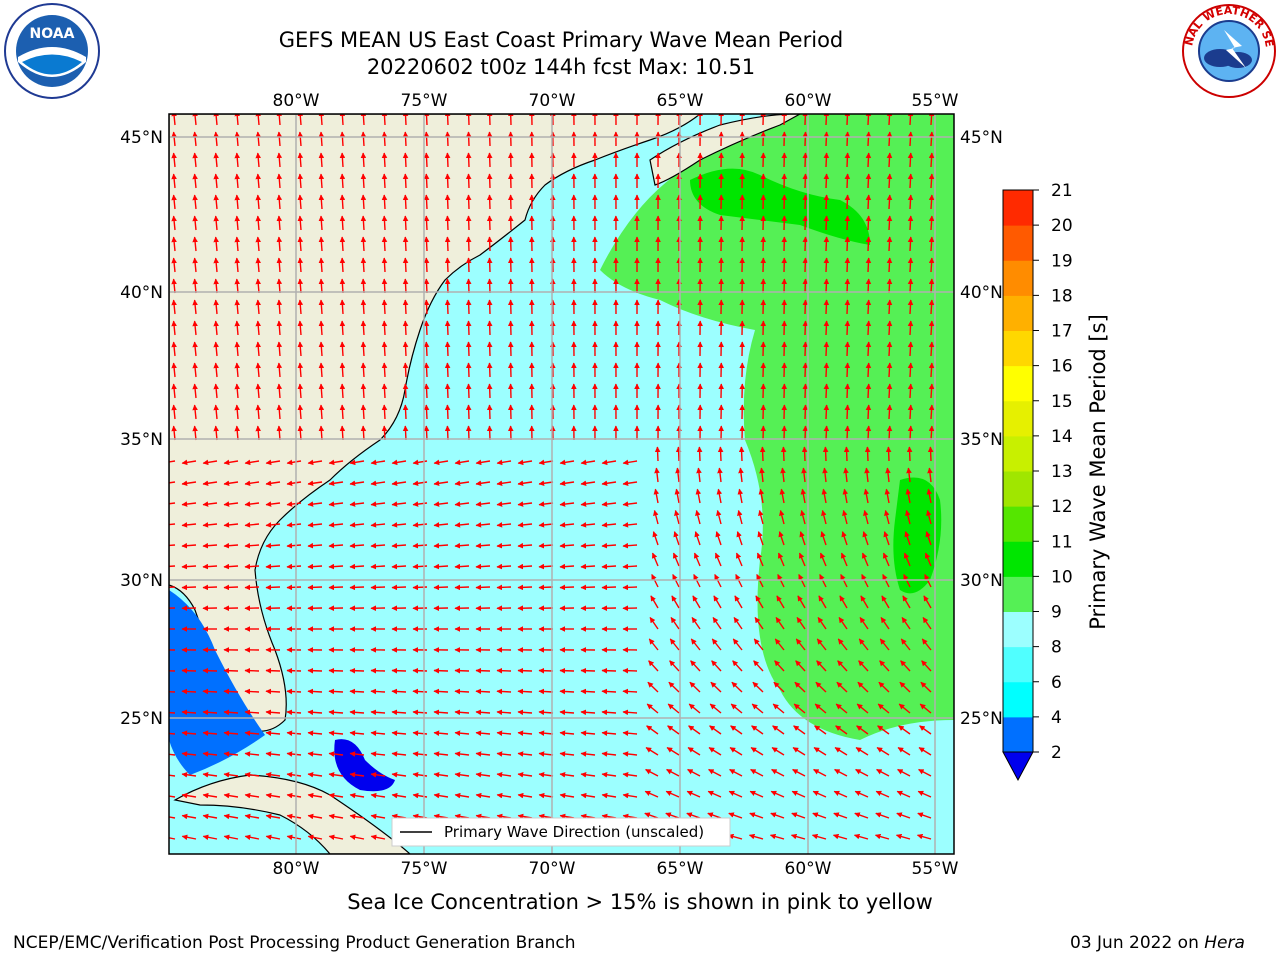 The image size is (1280, 960). I want to click on colorbar-tick-label: 21, so click(1062, 191).